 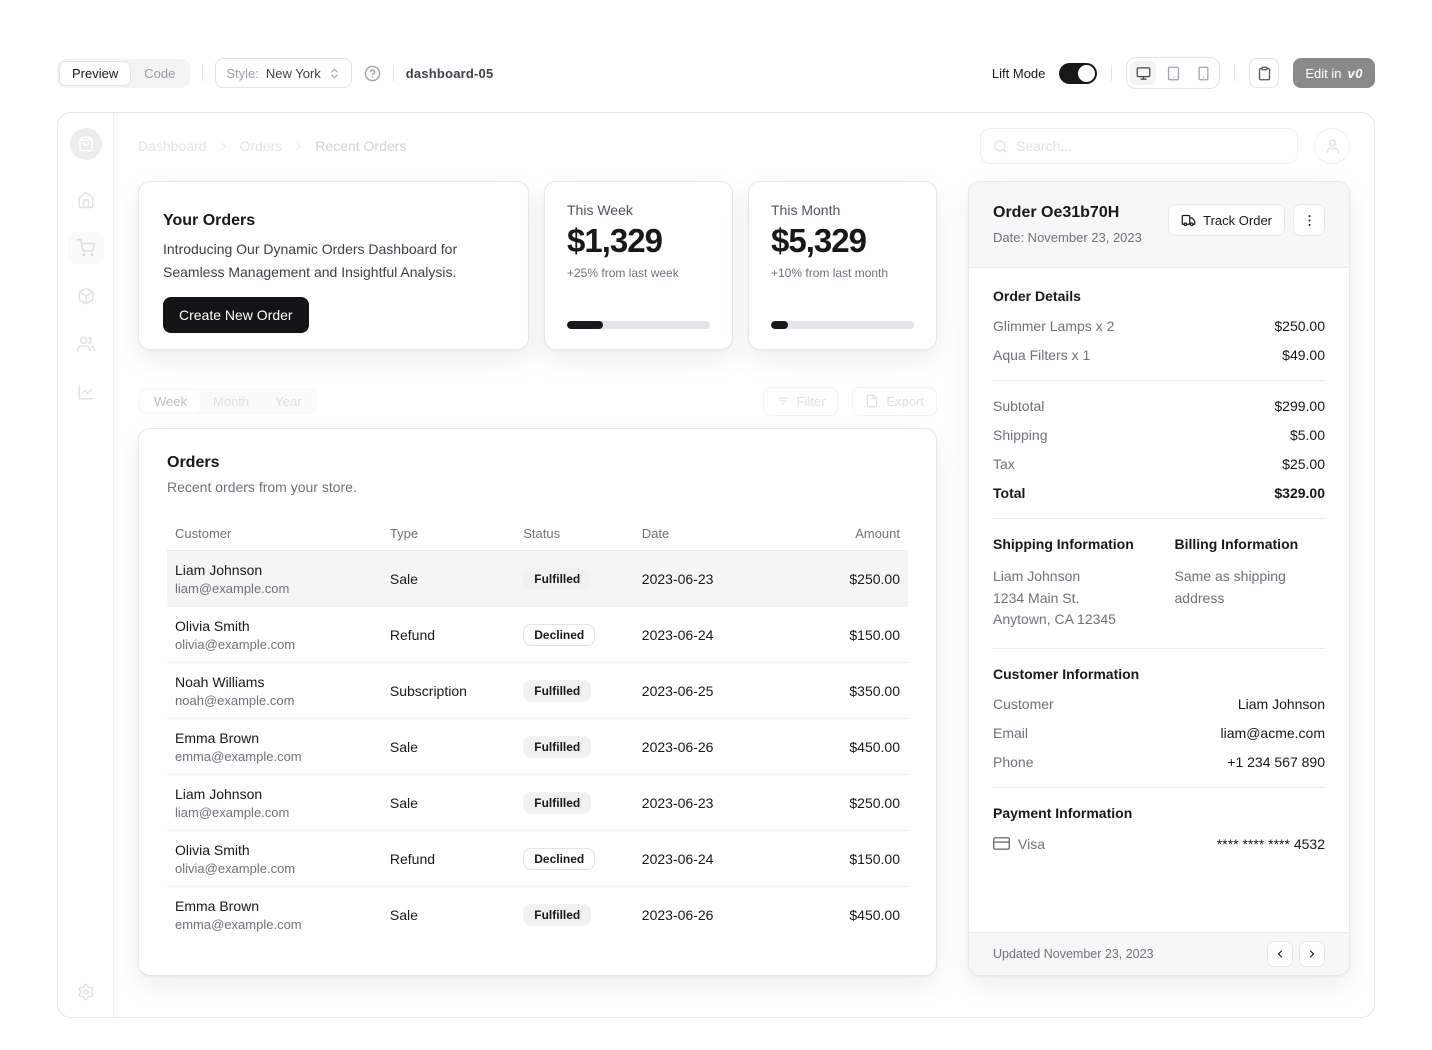 I want to click on user-avatar, so click(x=1332, y=146).